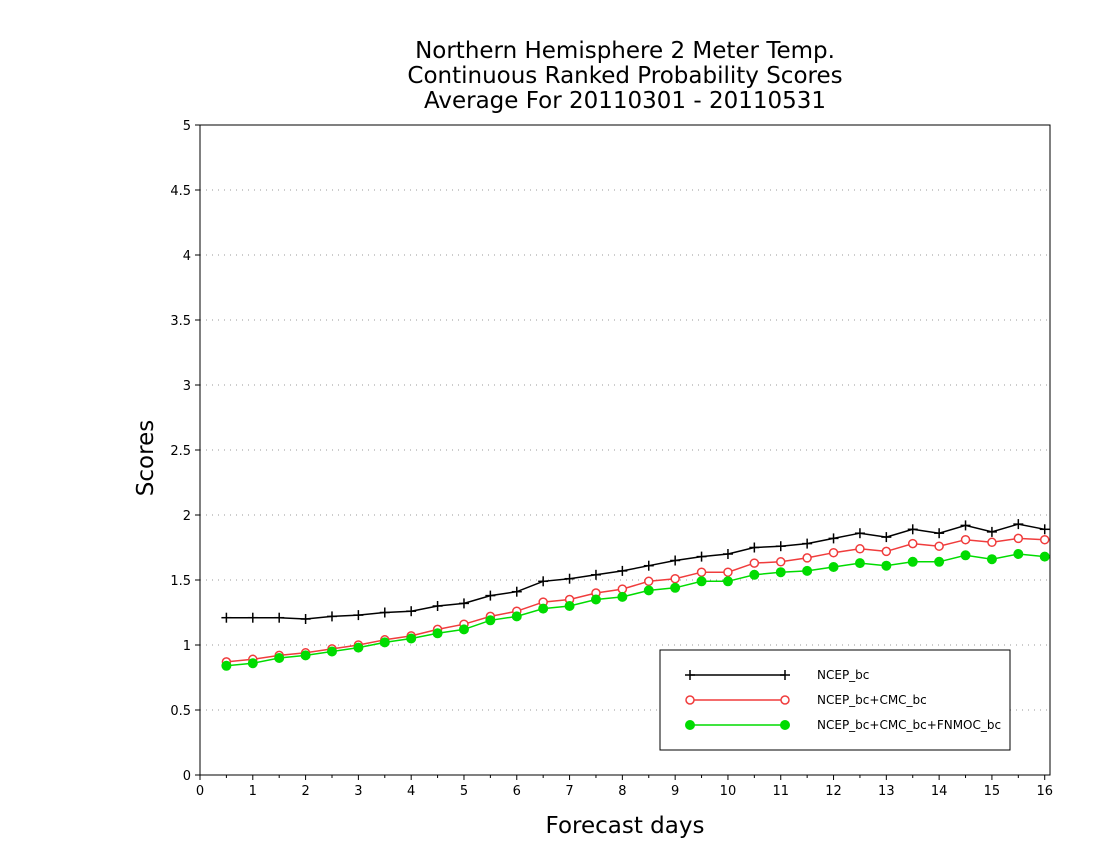 The height and width of the screenshot is (850, 1100). I want to click on x-tick-label: 10, so click(728, 791).